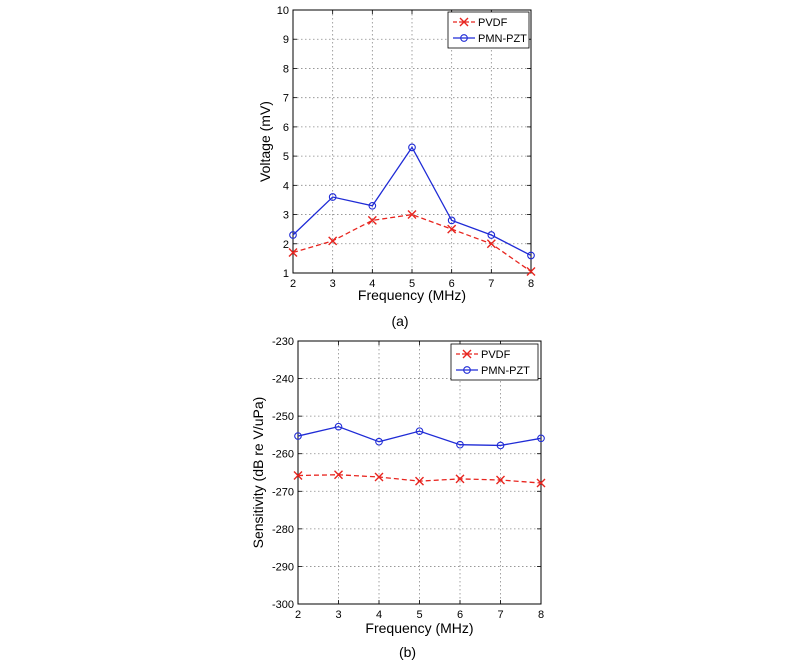  Describe the element at coordinates (286, 274) in the screenshot. I see `y-tick-label: 1` at that location.